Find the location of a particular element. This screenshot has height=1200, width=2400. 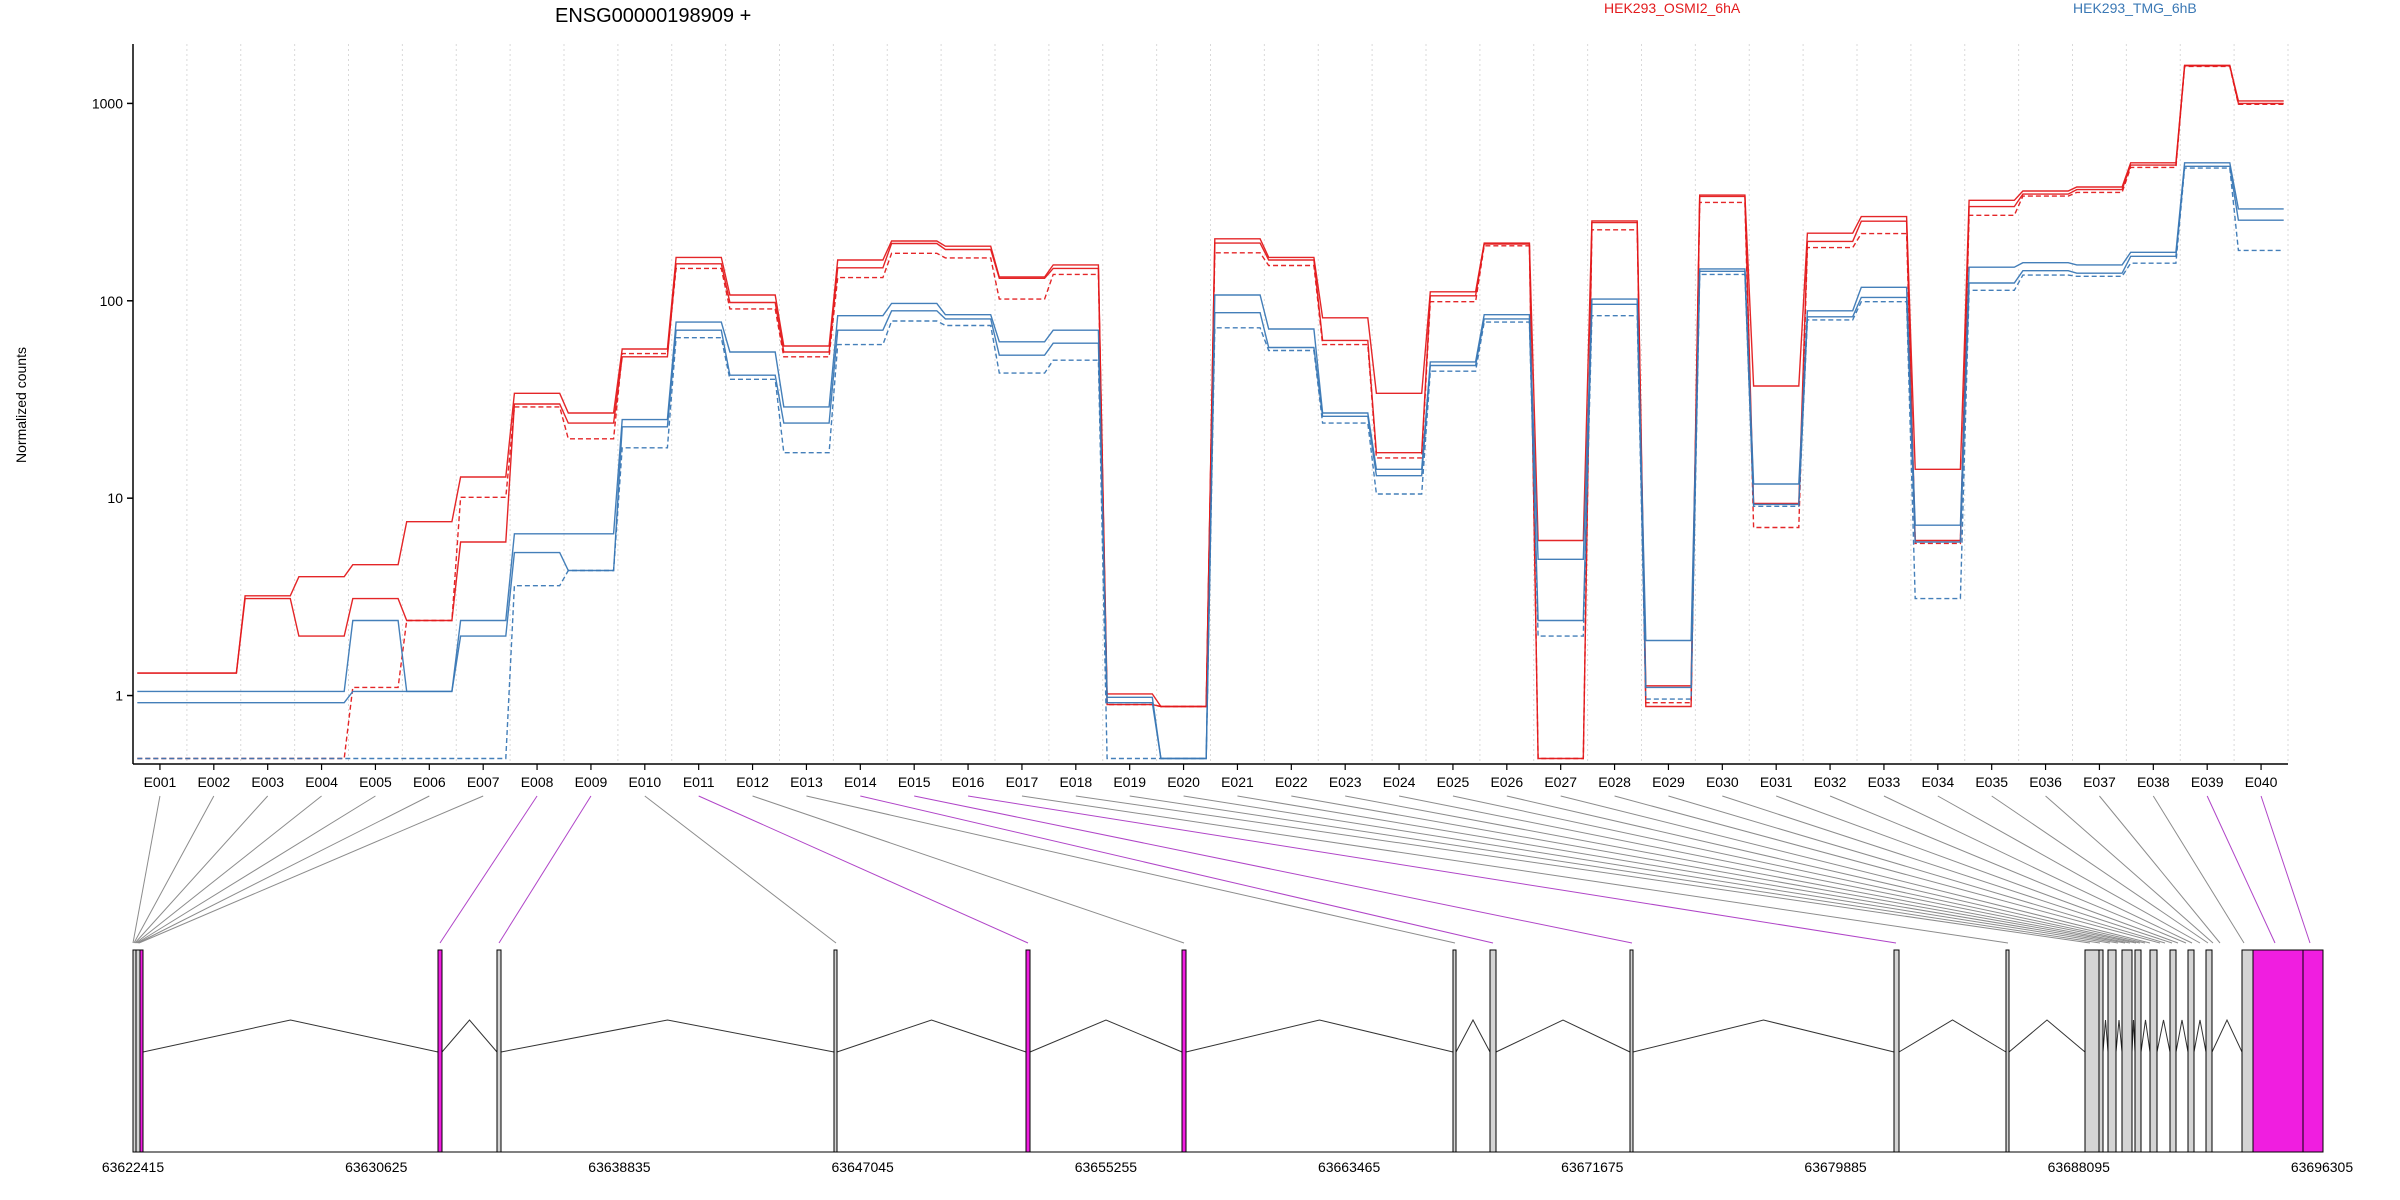

coordinate-tick-label: 63688095 is located at coordinates (2079, 1167).